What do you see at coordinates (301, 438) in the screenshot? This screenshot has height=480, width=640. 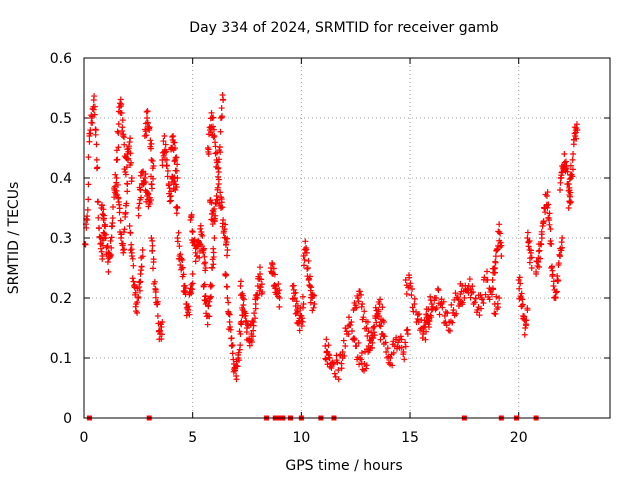 I see `x-tick-label: 10` at bounding box center [301, 438].